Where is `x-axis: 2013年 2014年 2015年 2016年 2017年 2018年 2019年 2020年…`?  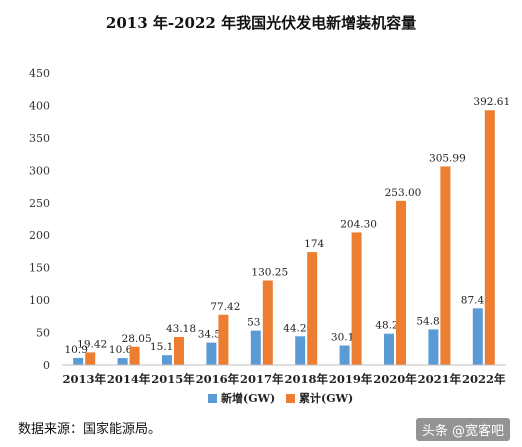 x-axis: 2013年 2014年 2015年 2016年 2017年 2018年 2019年 2020年… is located at coordinates (284, 379).